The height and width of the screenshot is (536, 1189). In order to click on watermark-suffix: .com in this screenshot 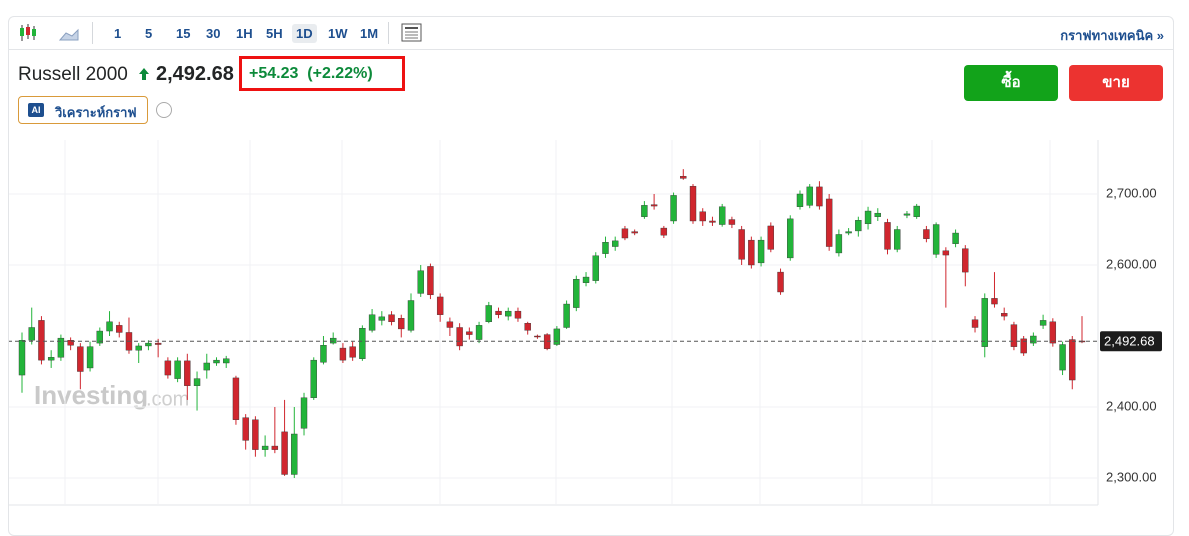, I will do `click(167, 399)`.